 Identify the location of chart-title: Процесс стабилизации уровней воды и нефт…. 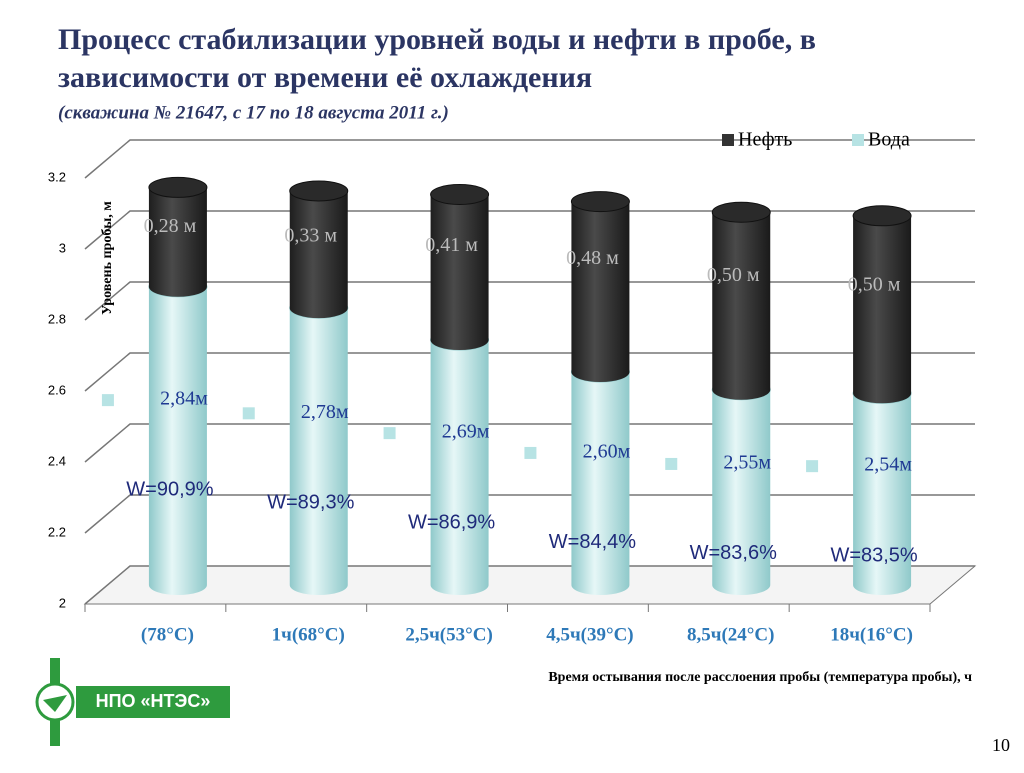
(437, 39).